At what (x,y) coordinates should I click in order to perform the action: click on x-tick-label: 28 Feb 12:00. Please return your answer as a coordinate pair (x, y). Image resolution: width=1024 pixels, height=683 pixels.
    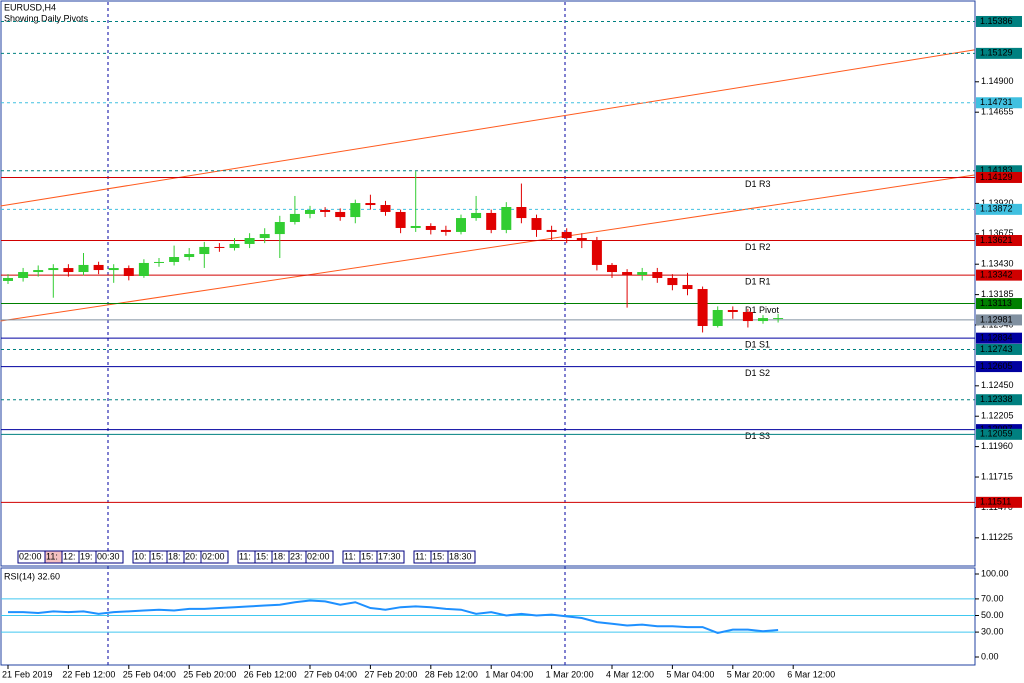
    Looking at the image, I should click on (451, 674).